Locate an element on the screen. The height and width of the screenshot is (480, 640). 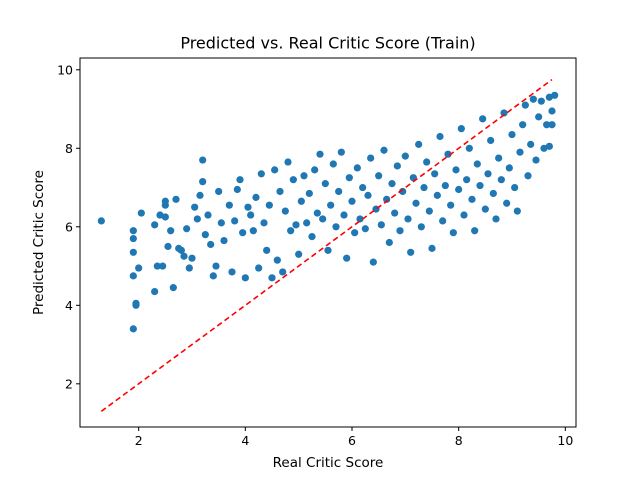
y-axis: 2 4 6 8 10 is located at coordinates (68, 226).